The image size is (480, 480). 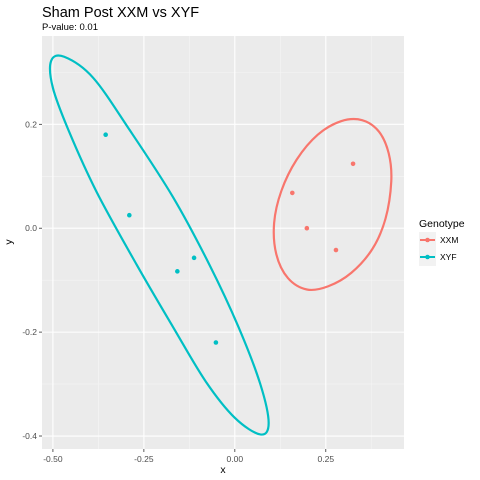 What do you see at coordinates (31, 228) in the screenshot?
I see `y-tick-label: 0.0` at bounding box center [31, 228].